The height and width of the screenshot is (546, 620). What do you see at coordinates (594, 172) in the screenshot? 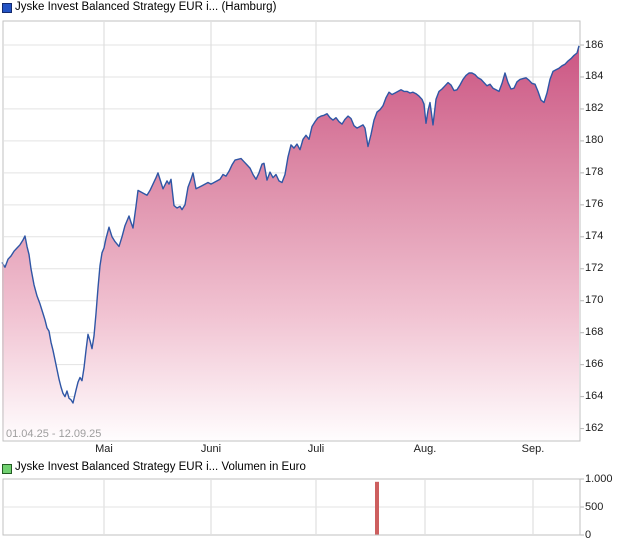
I see `price-y-axis-label: 178` at bounding box center [594, 172].